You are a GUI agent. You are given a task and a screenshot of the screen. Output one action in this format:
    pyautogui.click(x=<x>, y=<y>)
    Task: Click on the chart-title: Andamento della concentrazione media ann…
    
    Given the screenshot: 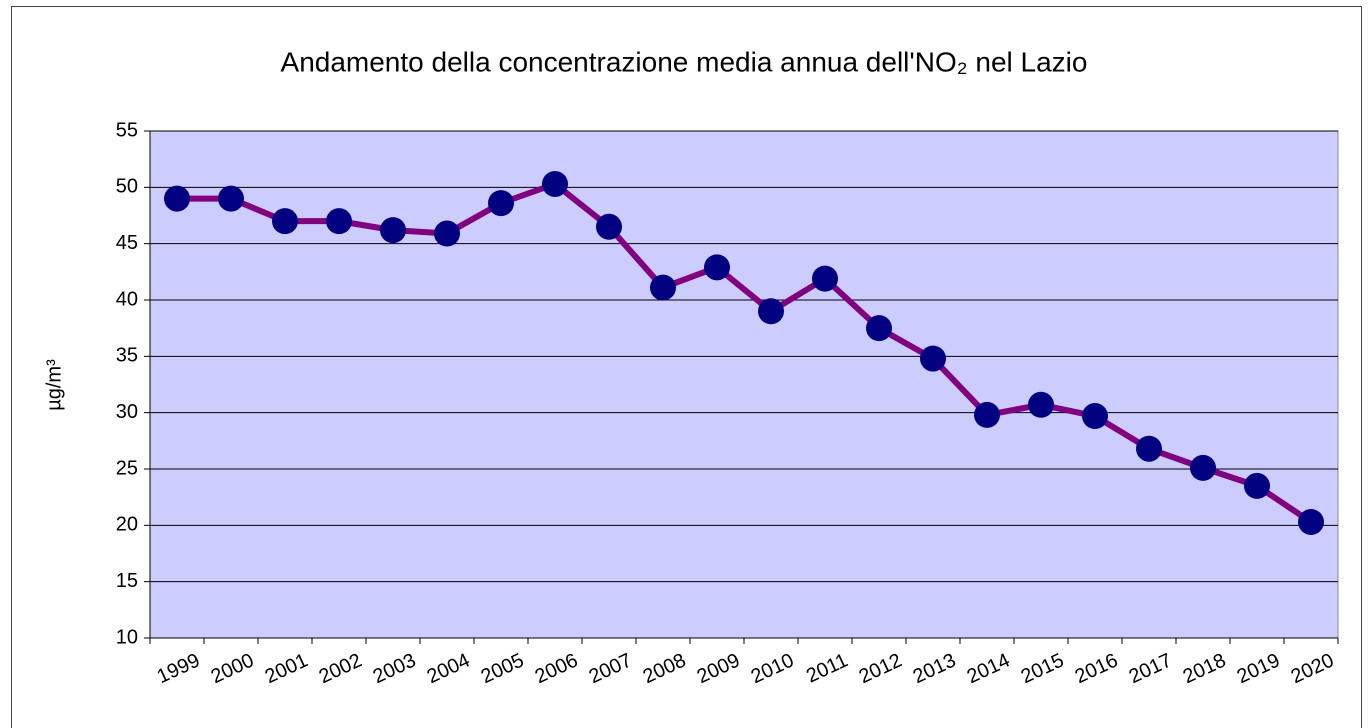 What is the action you would take?
    pyautogui.click(x=684, y=61)
    